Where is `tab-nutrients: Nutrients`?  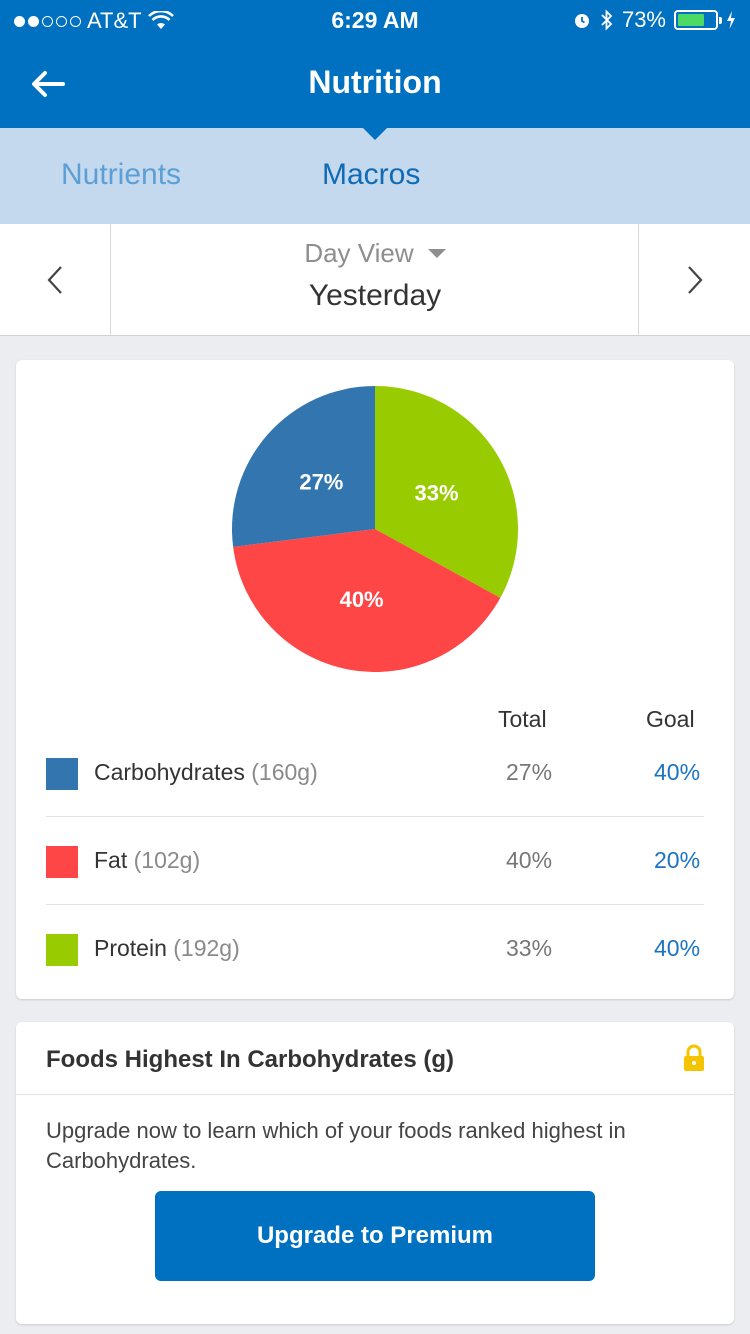 tab-nutrients: Nutrients is located at coordinates (121, 174).